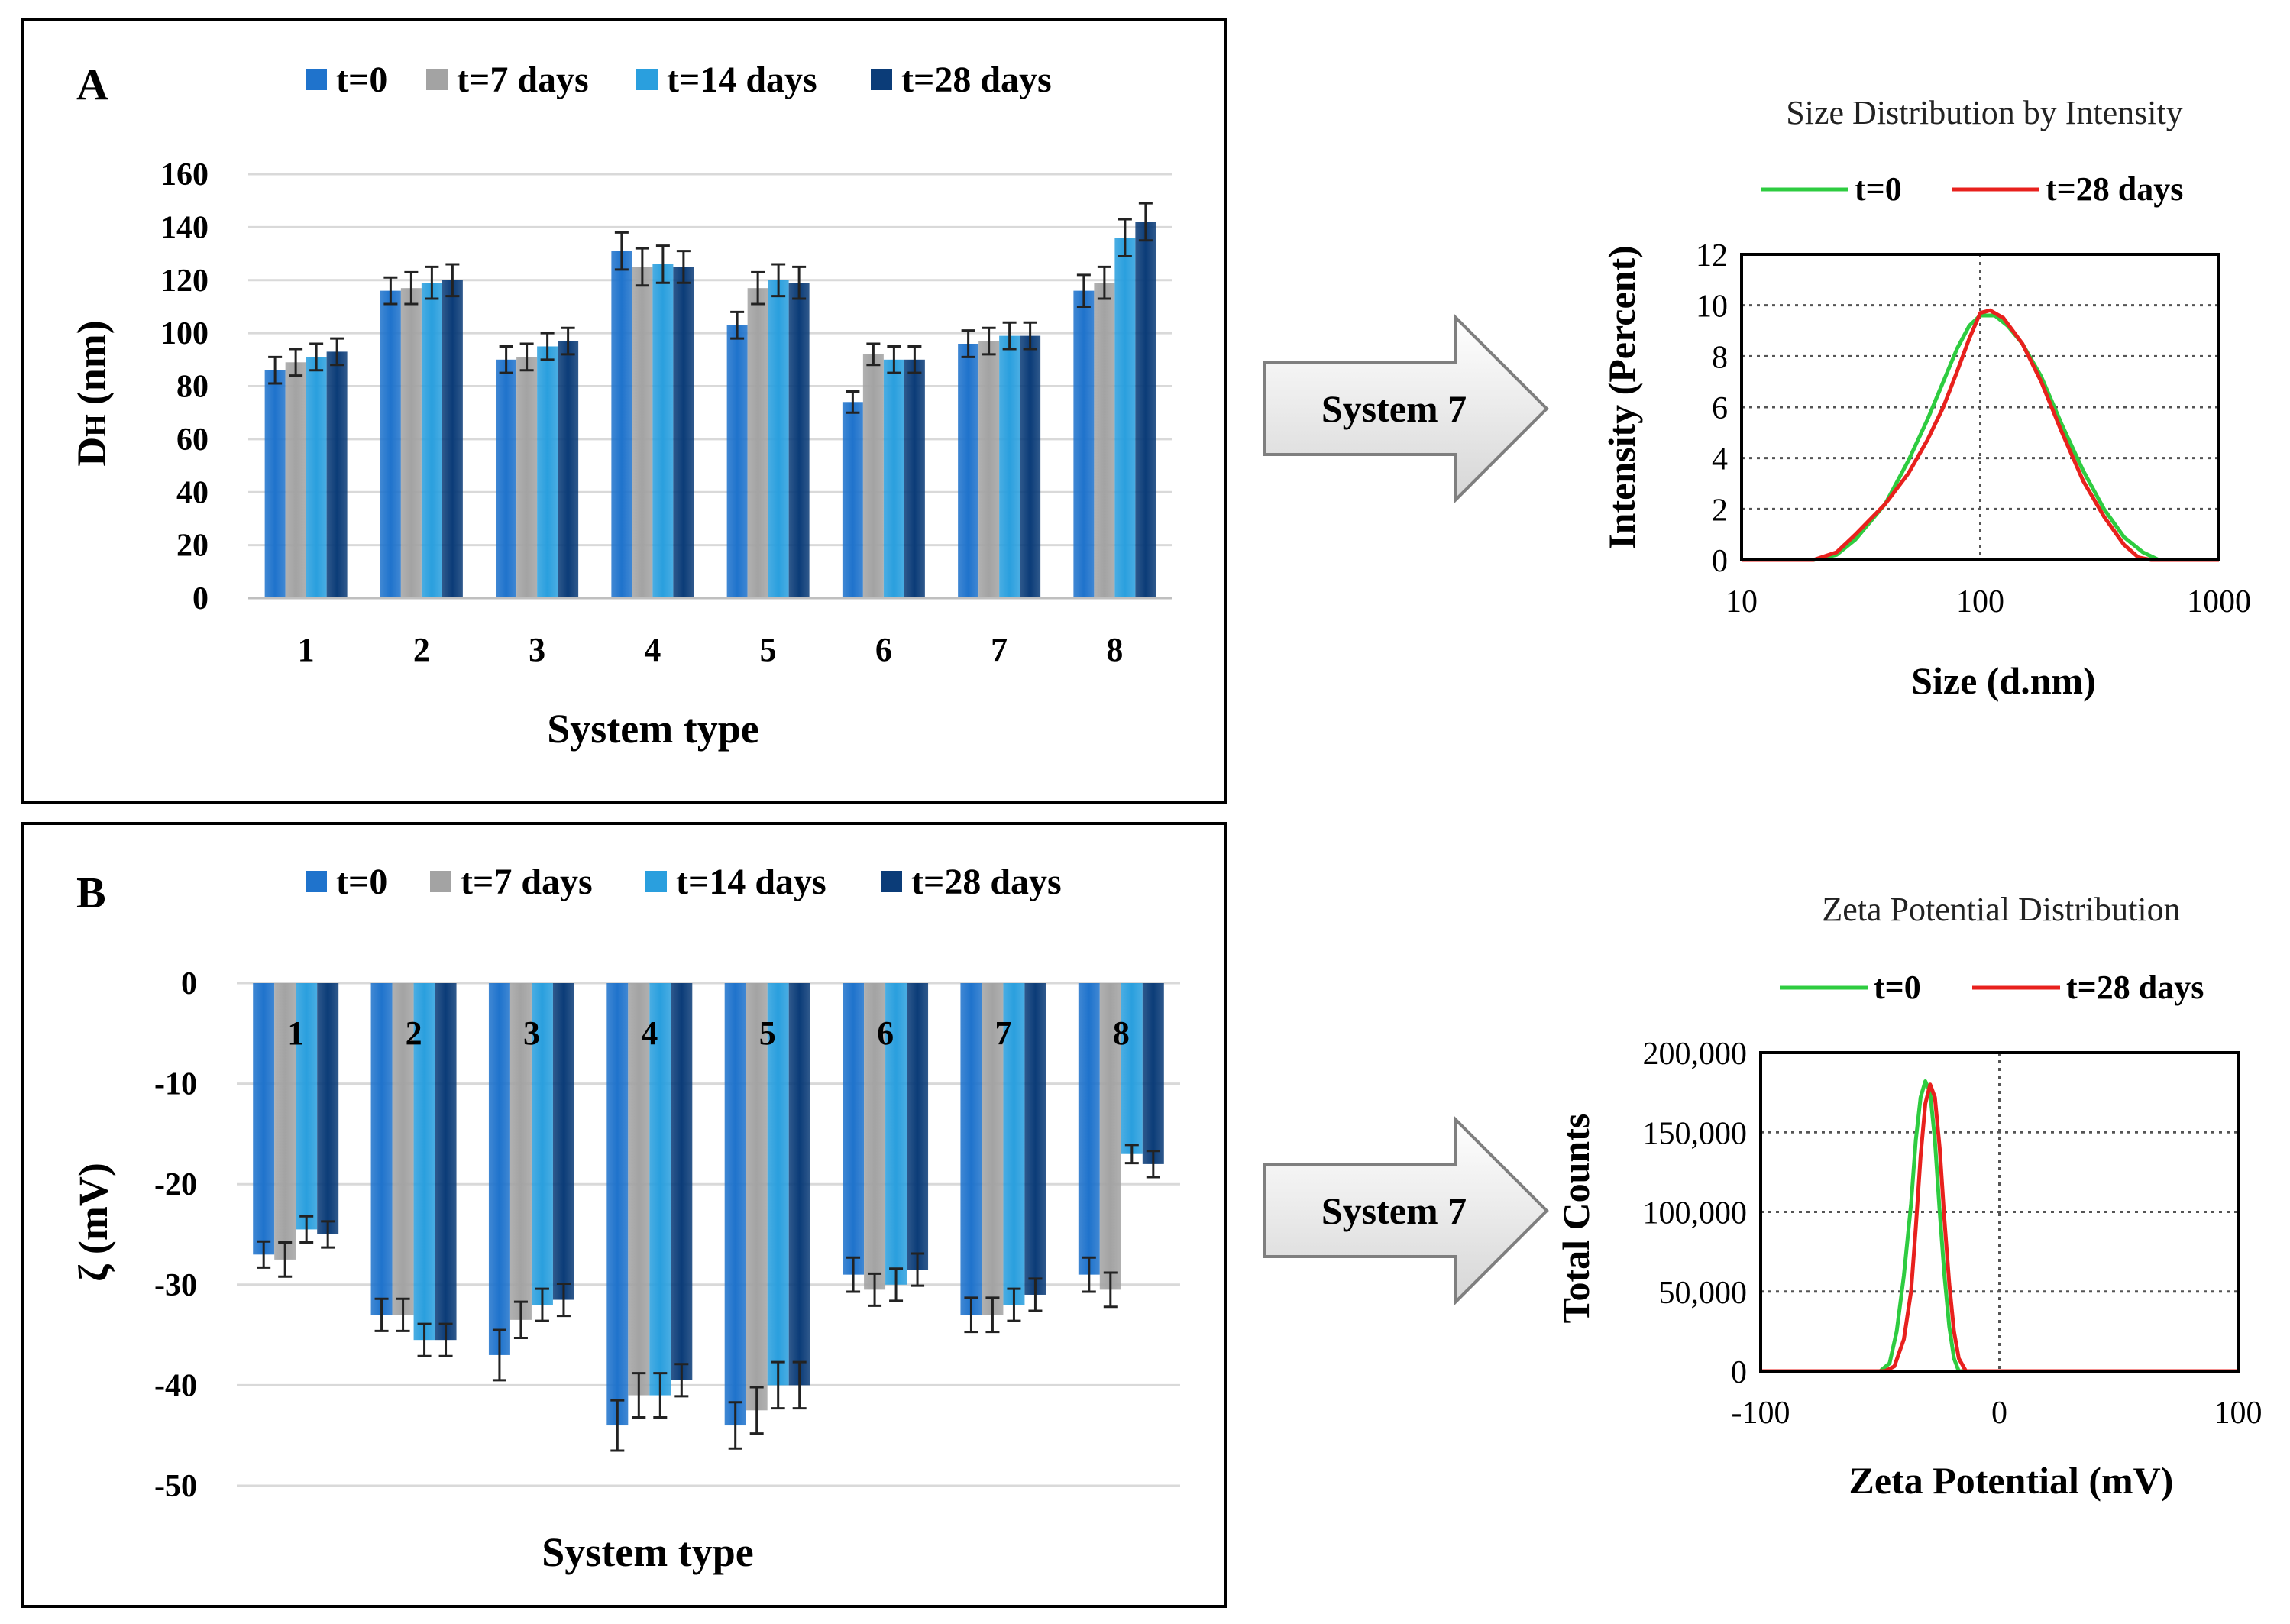 The width and height of the screenshot is (2290, 1624). I want to click on chart-a-ylabel-unit: (nm), so click(92, 362).